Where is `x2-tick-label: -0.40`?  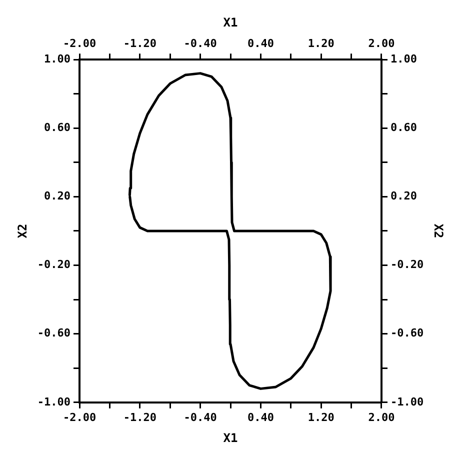
x2-tick-label: -0.40 is located at coordinates (200, 43).